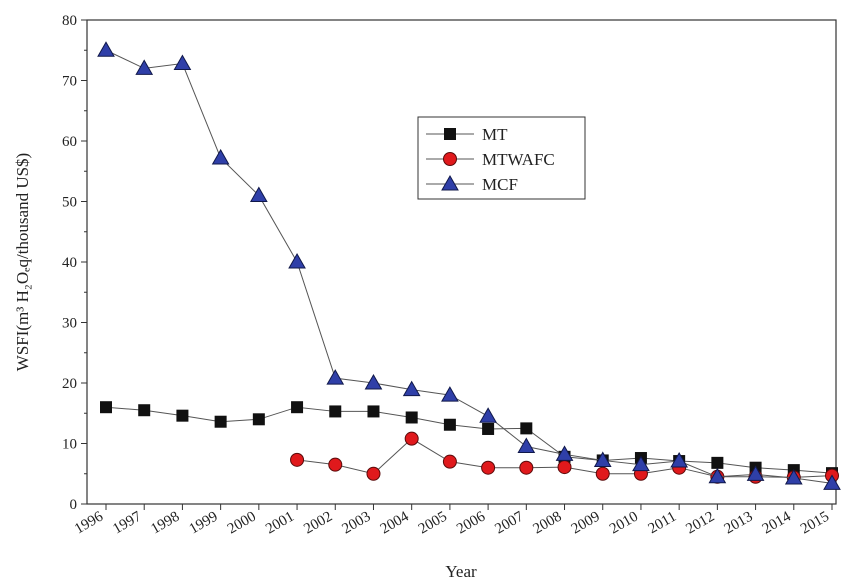 This screenshot has height=583, width=841. What do you see at coordinates (69, 21) in the screenshot?
I see `y-tick-label: 80` at bounding box center [69, 21].